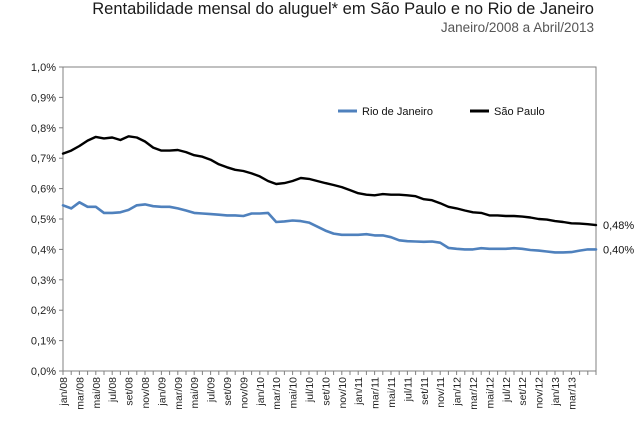 The width and height of the screenshot is (640, 427). Describe the element at coordinates (195, 393) in the screenshot. I see `x-tick-label: mai/09` at that location.